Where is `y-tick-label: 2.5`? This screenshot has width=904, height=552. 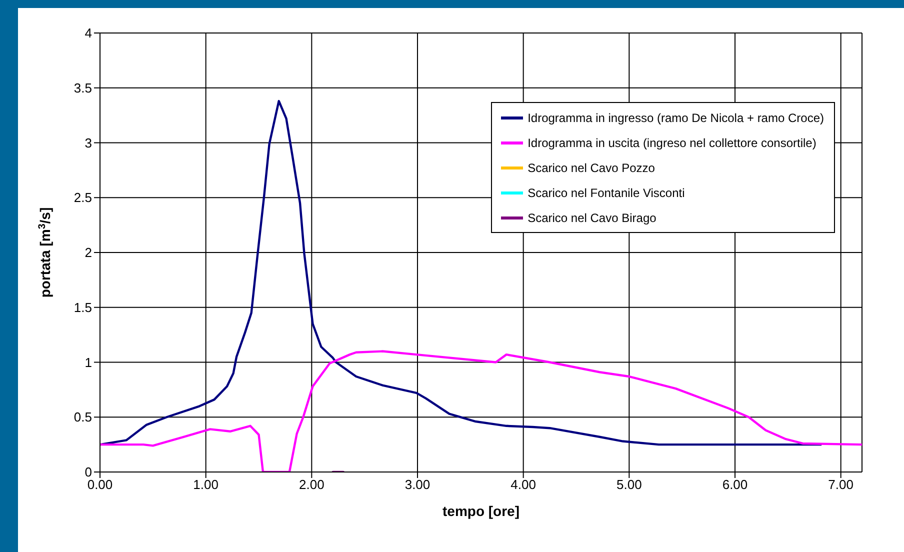 y-tick-label: 2.5 is located at coordinates (83, 198).